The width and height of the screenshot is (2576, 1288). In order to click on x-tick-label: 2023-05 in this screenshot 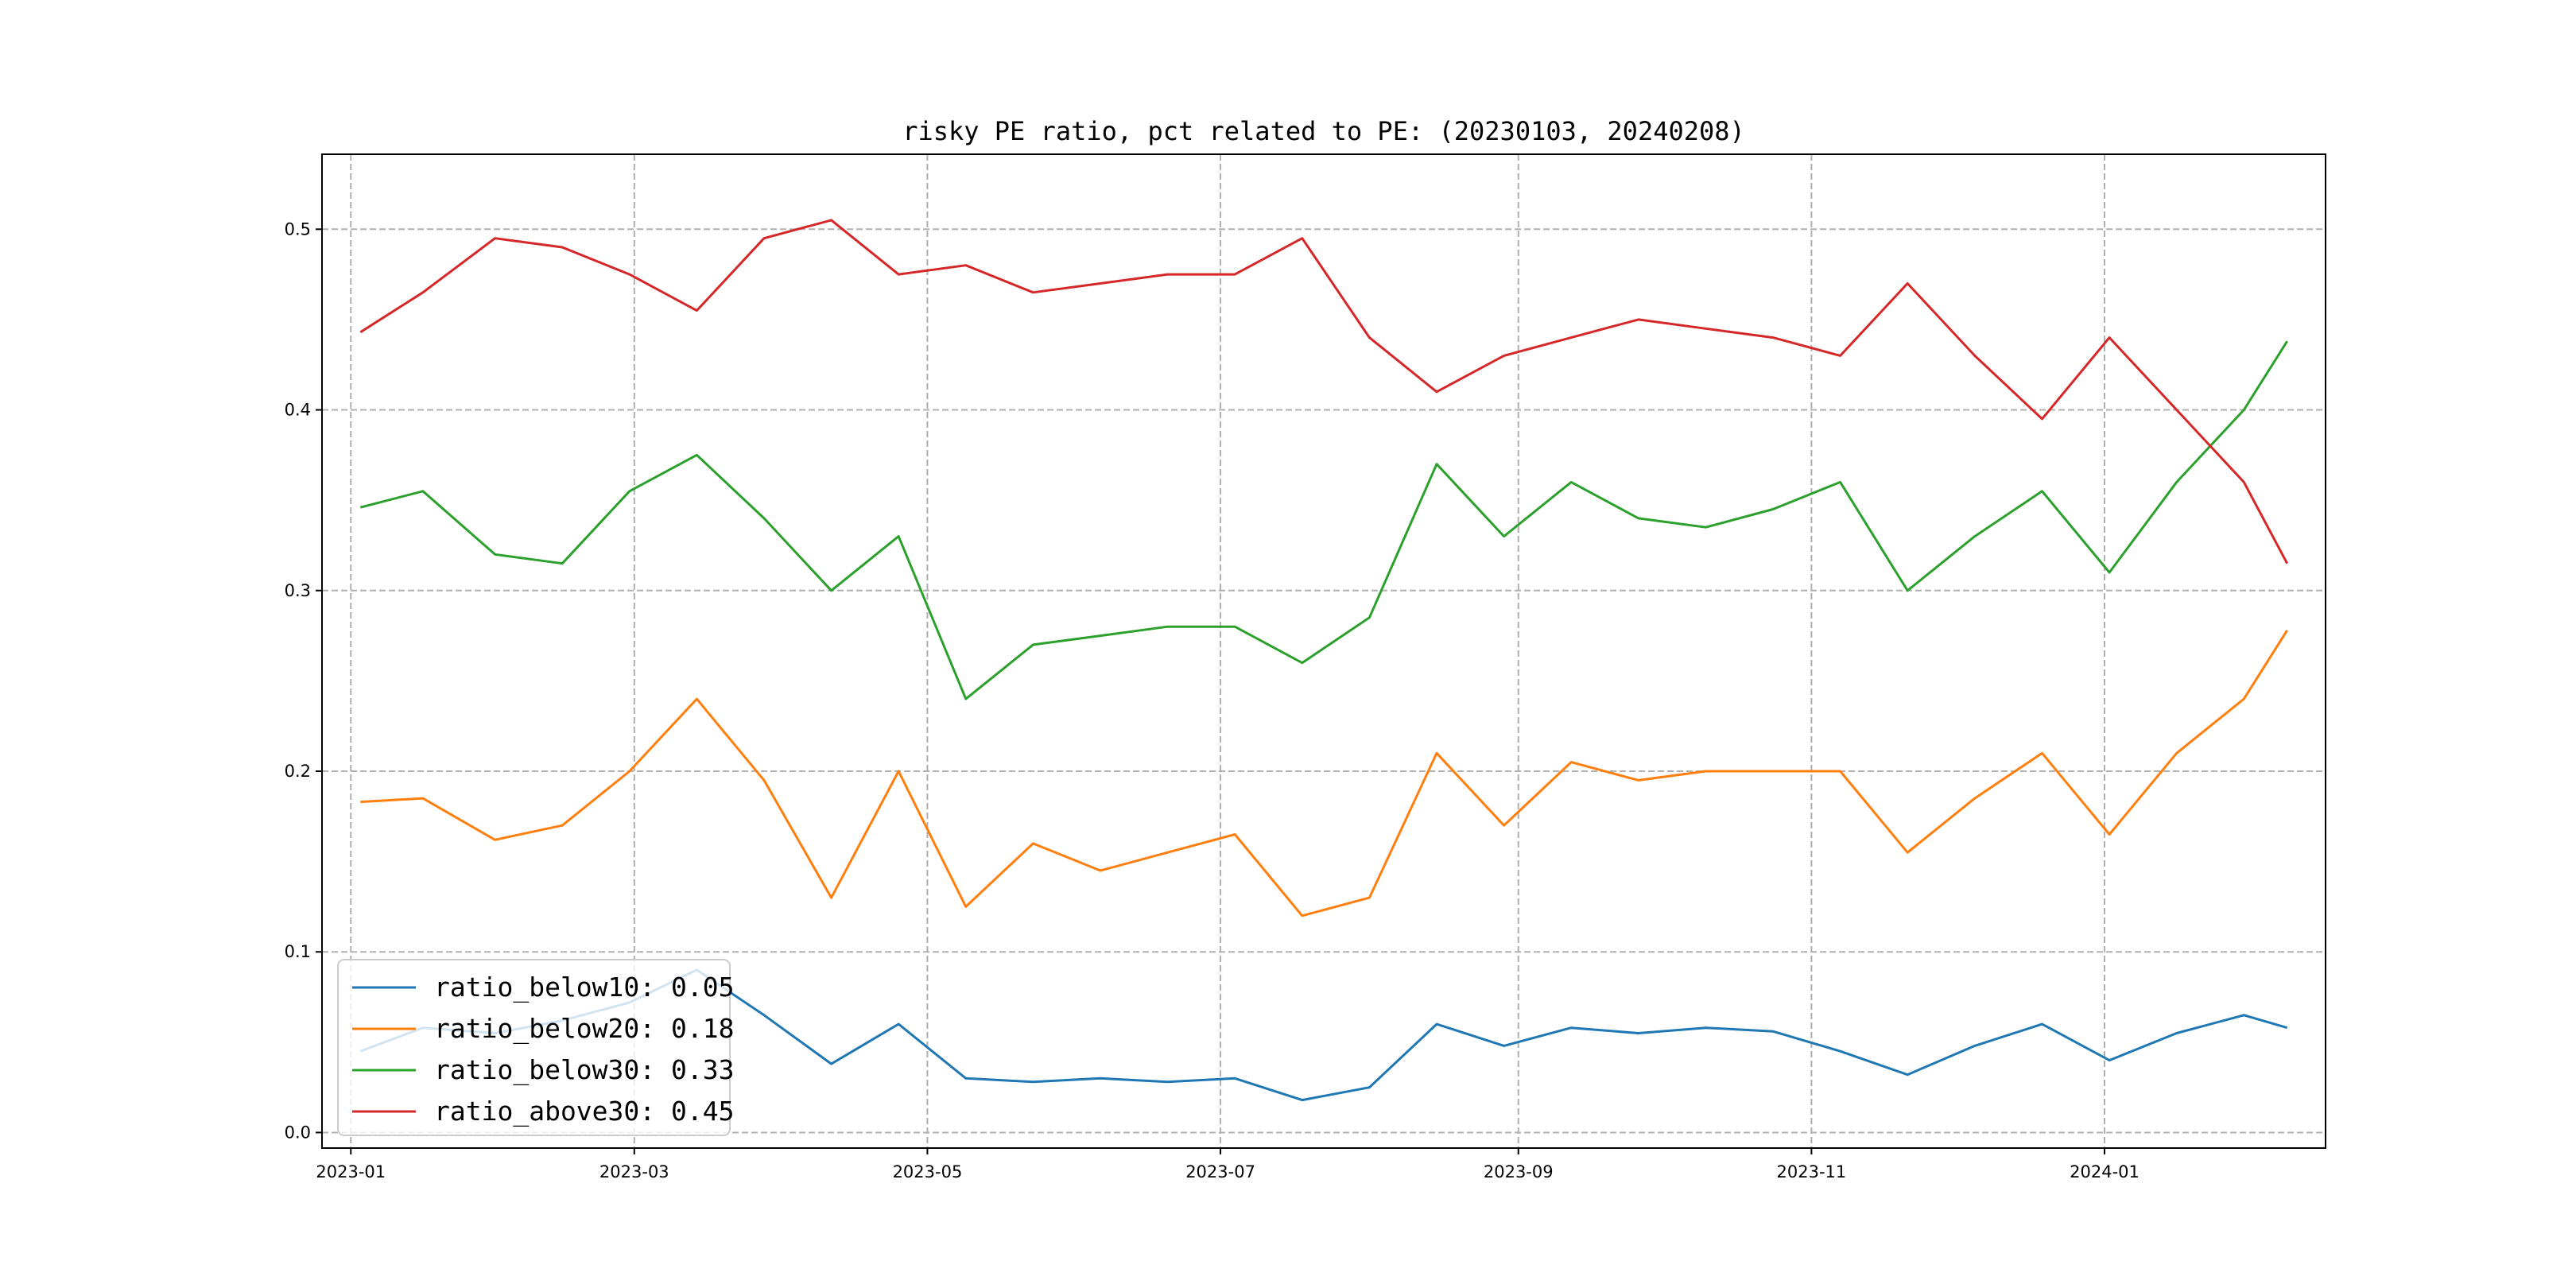, I will do `click(928, 1171)`.